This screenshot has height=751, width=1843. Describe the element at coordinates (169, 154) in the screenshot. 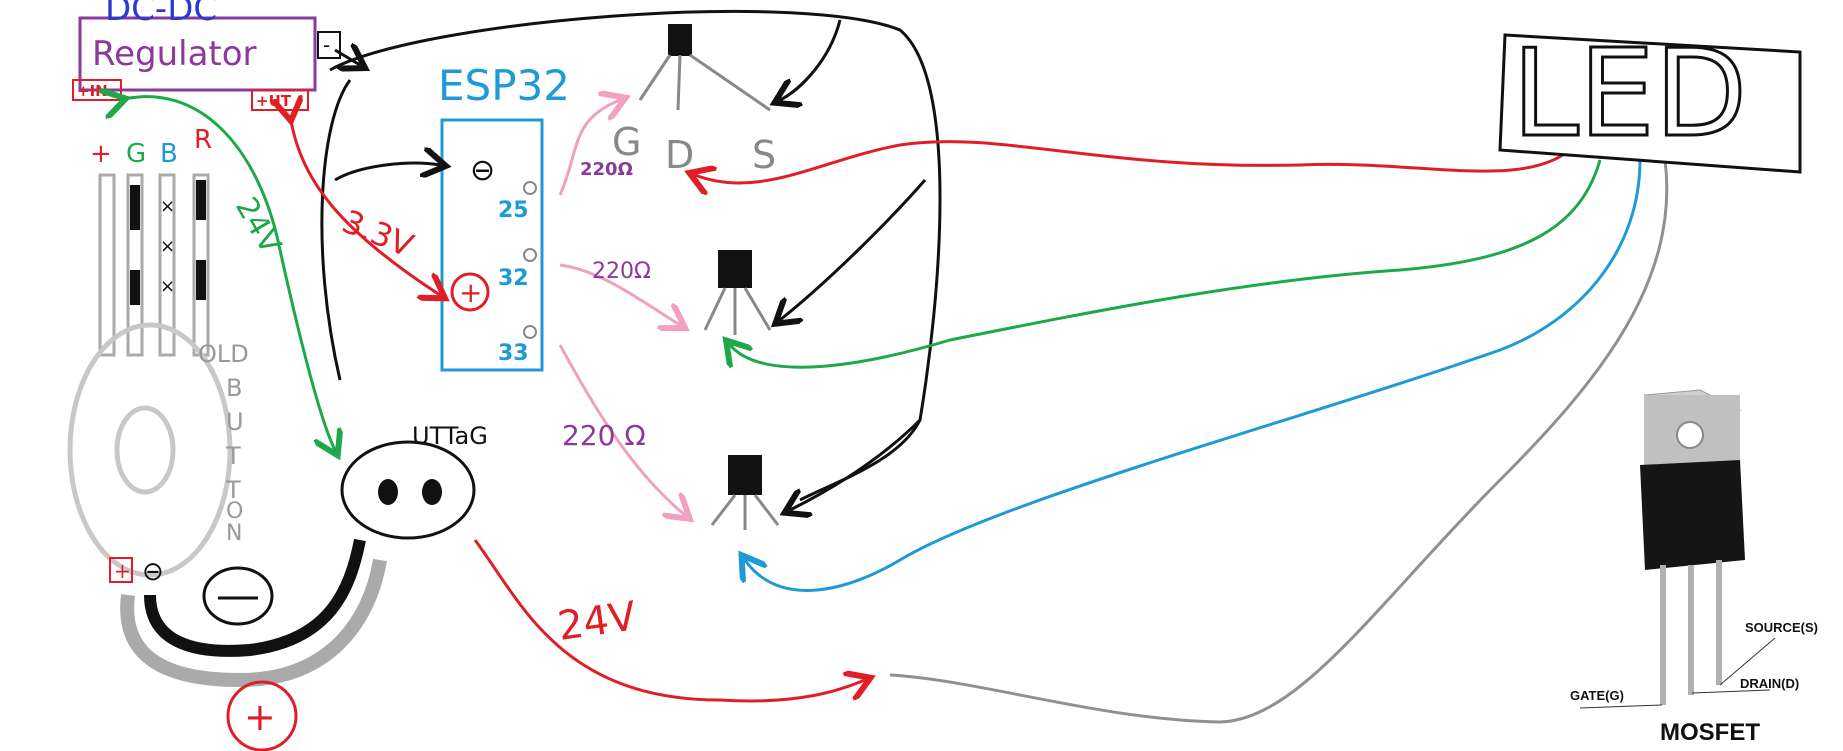

I see `strip-label-b: B` at that location.